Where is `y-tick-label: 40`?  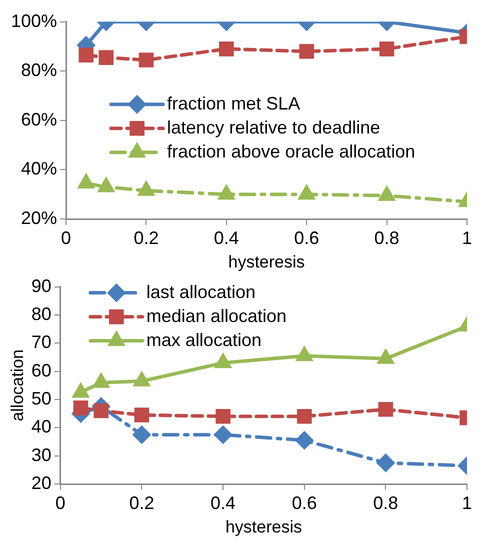 y-tick-label: 40 is located at coordinates (41, 426).